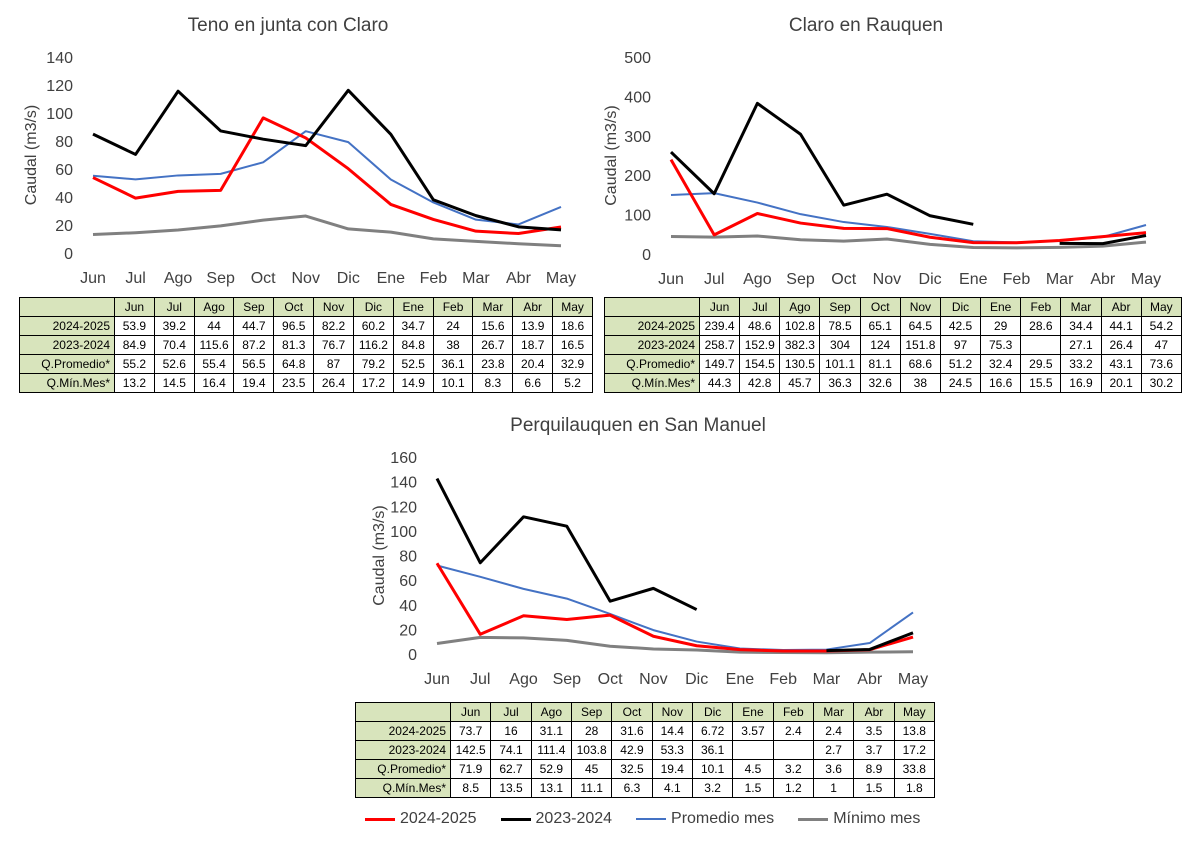 This screenshot has height=852, width=1186. I want to click on series-line-q-m-n-mes-, so click(327, 231).